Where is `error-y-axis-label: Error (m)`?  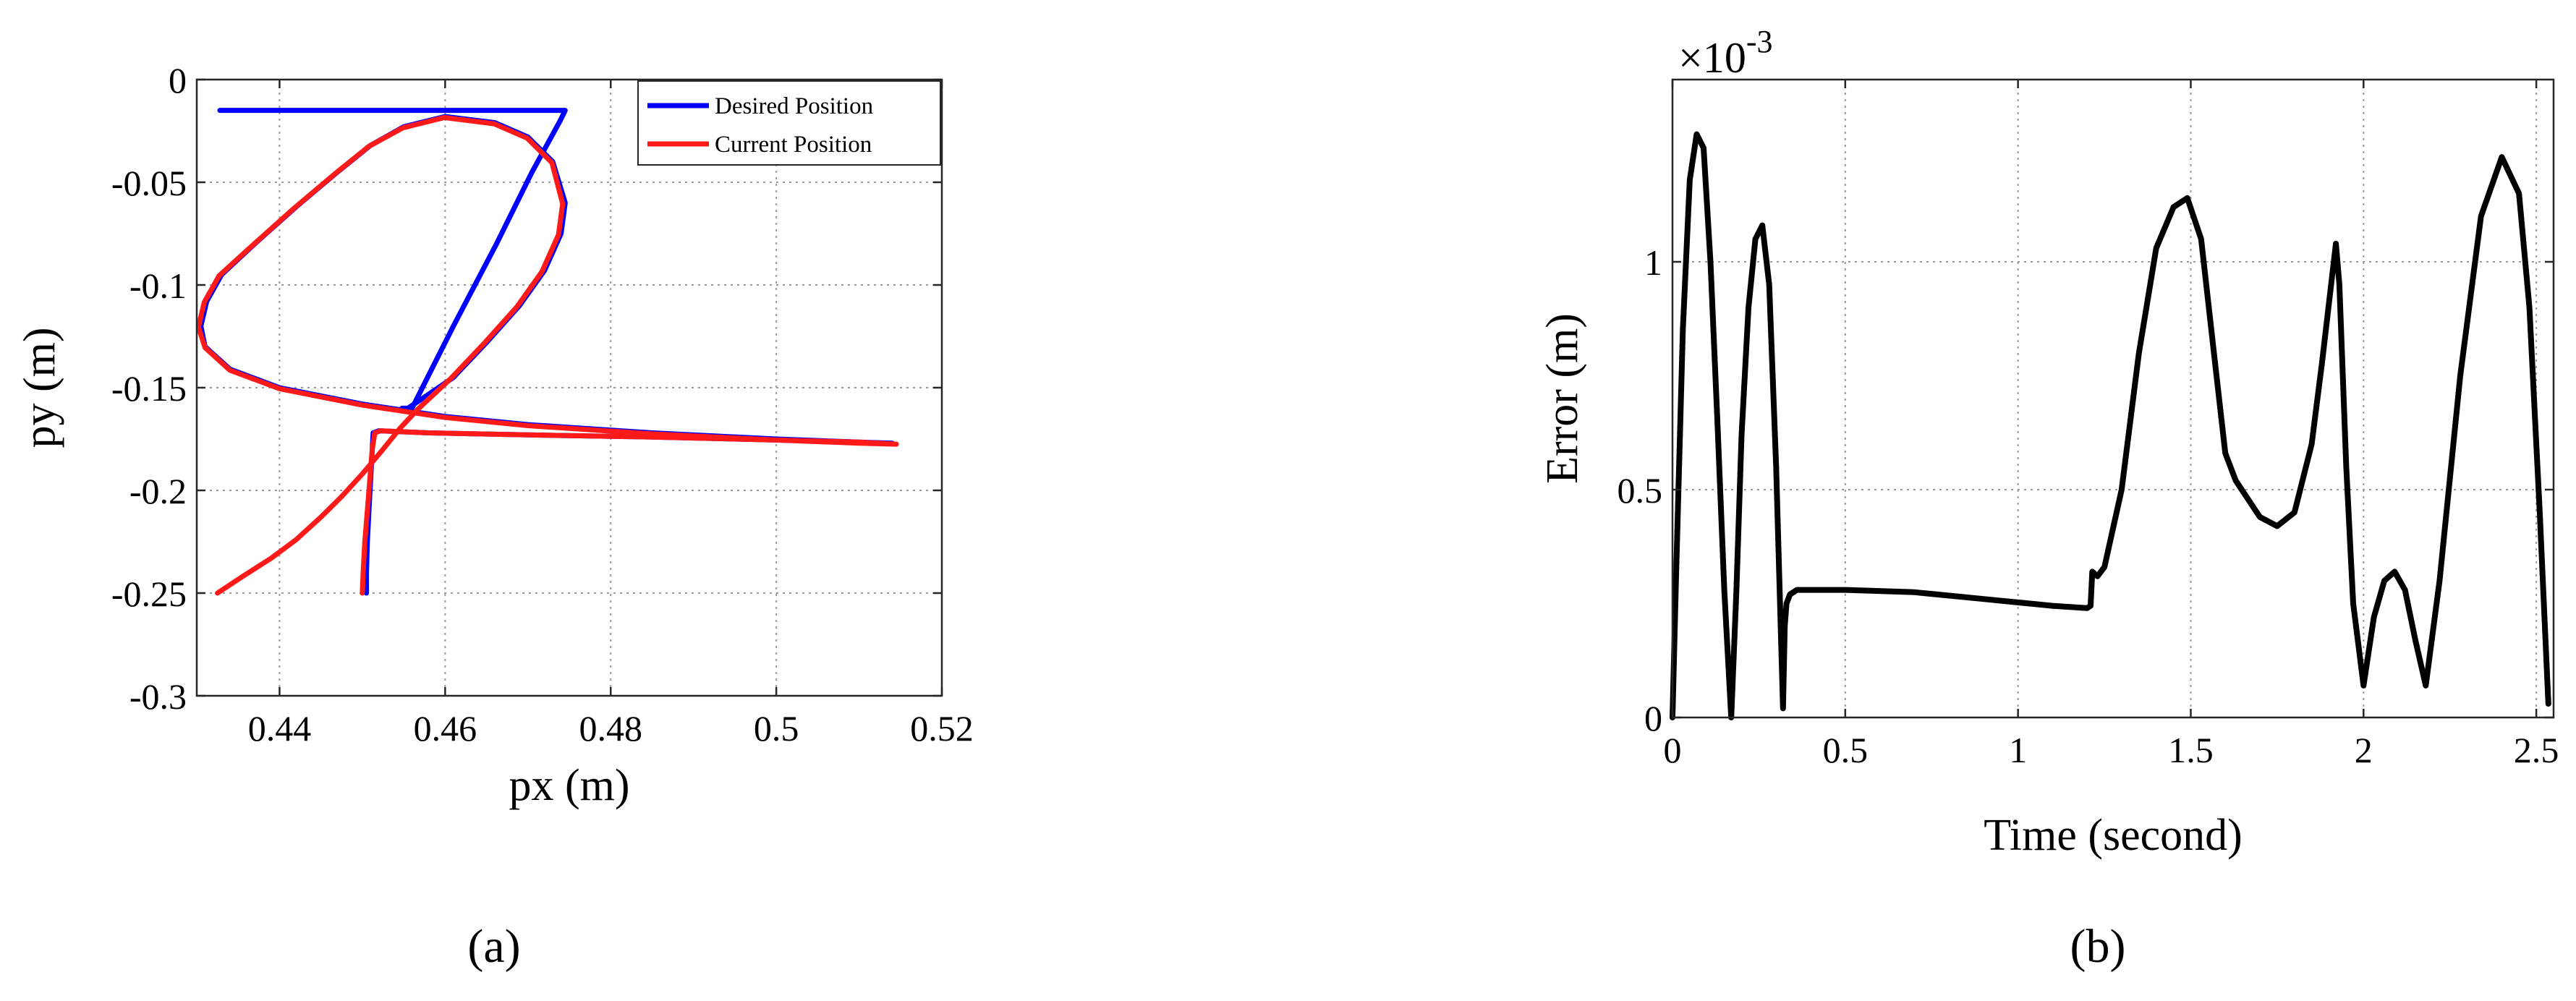
error-y-axis-label: Error (m) is located at coordinates (1562, 398).